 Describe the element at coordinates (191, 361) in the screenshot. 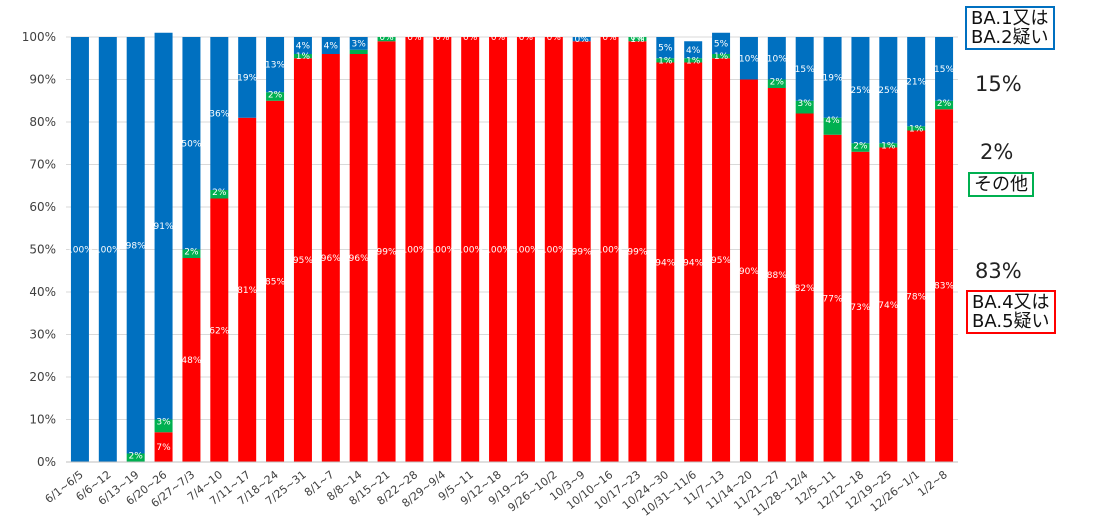

I see `data-label: 48%` at that location.